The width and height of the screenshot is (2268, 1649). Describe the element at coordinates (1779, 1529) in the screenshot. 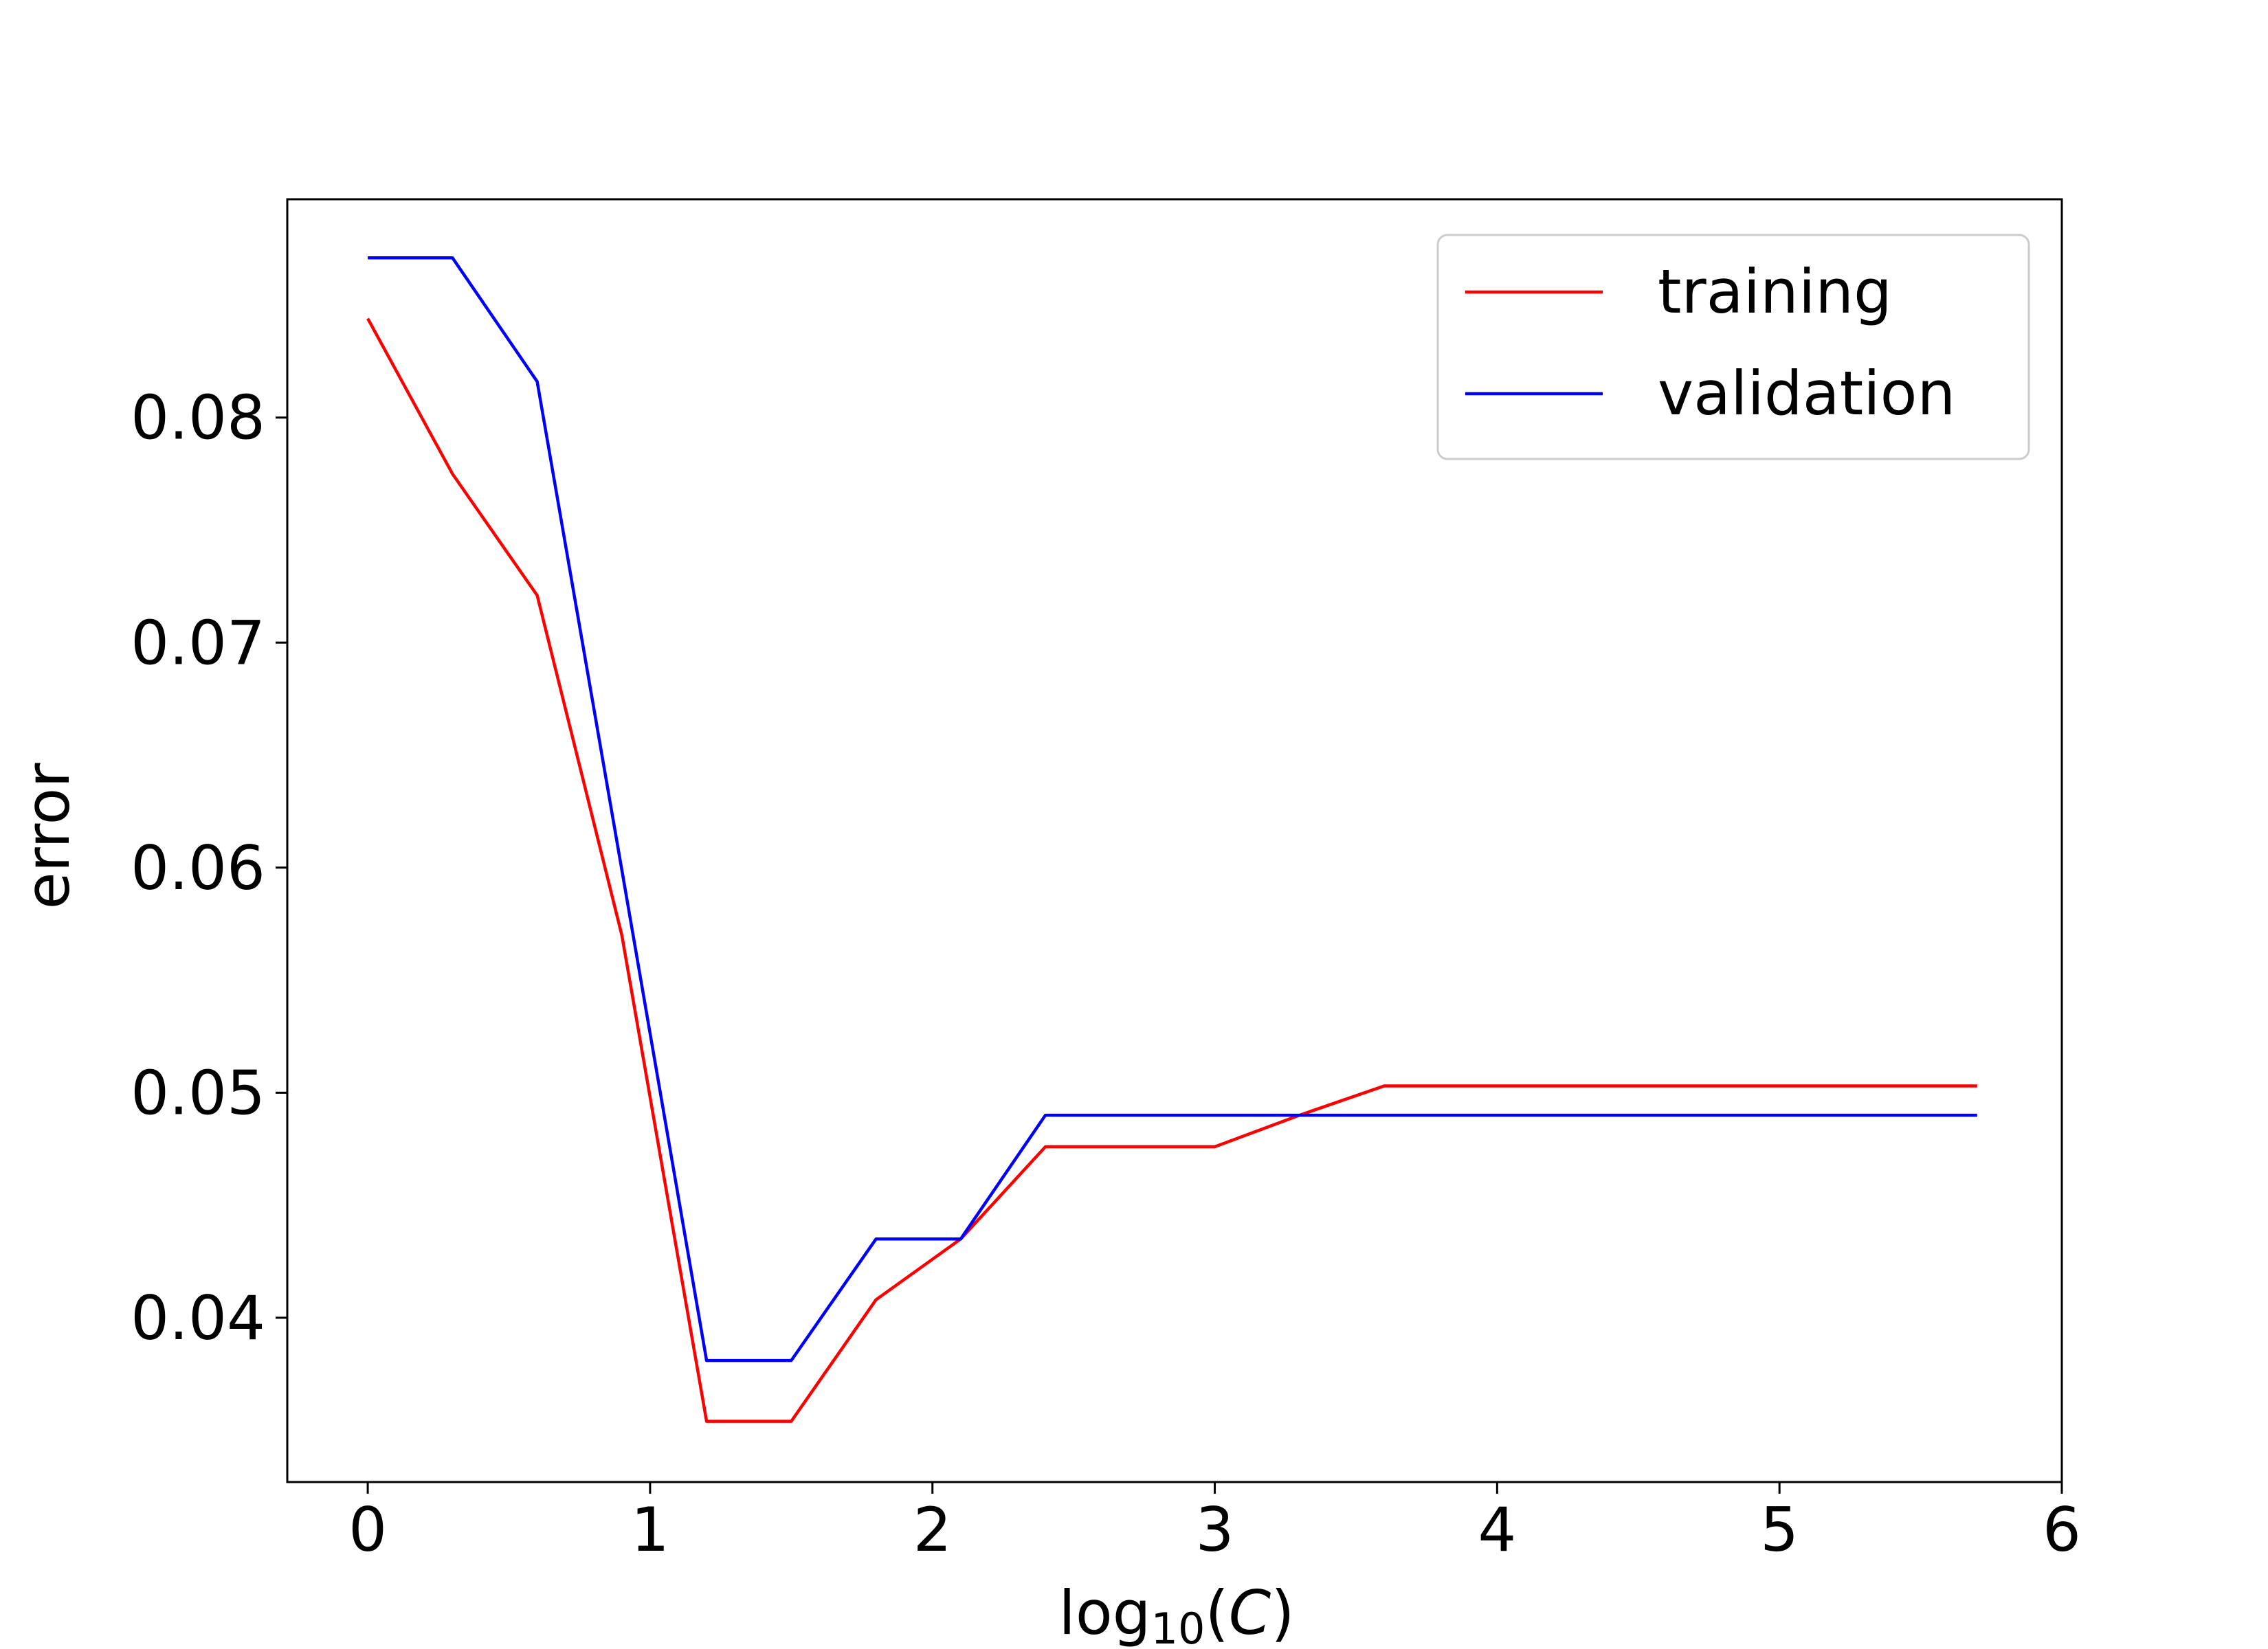

I see `x-tick-label: 5` at that location.